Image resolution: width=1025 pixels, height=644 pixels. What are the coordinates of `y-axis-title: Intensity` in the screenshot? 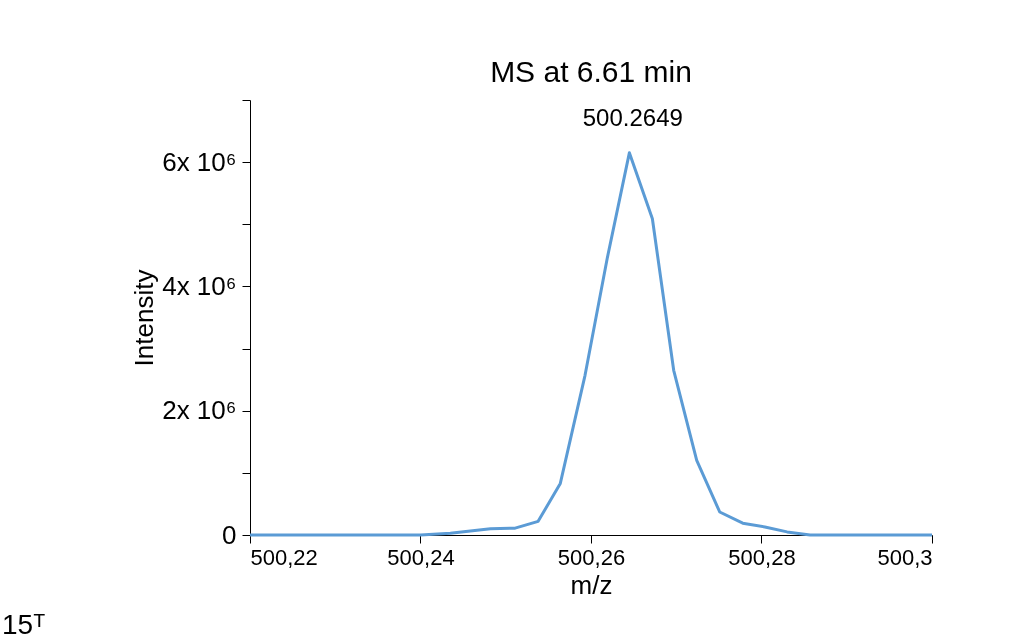 It's located at (144, 318).